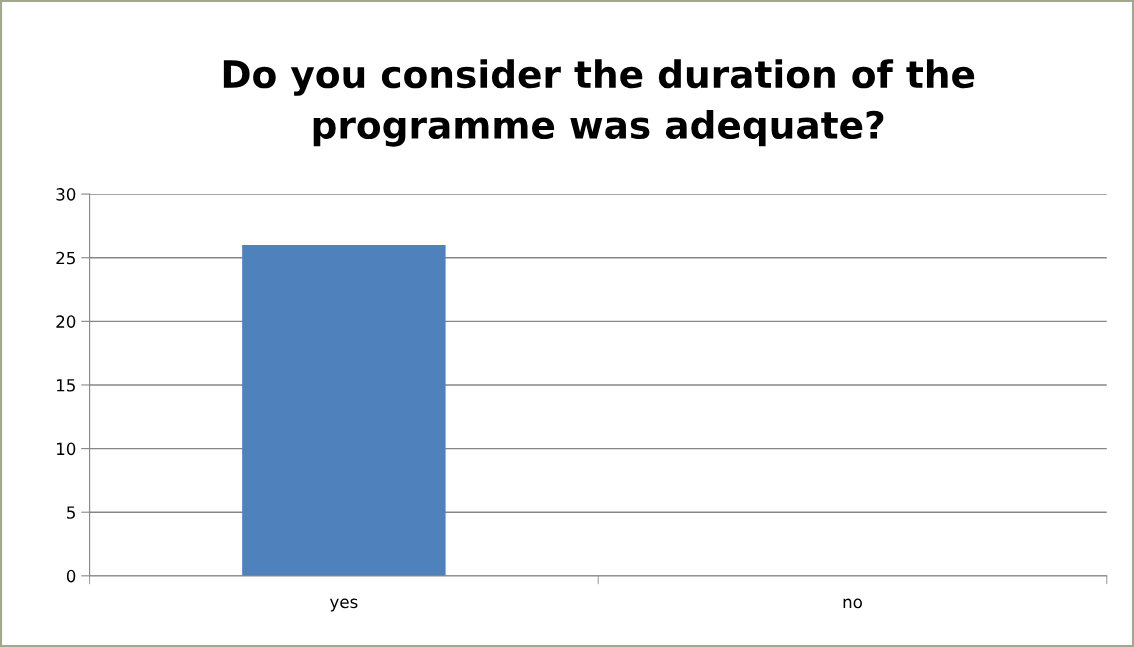  I want to click on y-tick-label: 0, so click(71, 576).